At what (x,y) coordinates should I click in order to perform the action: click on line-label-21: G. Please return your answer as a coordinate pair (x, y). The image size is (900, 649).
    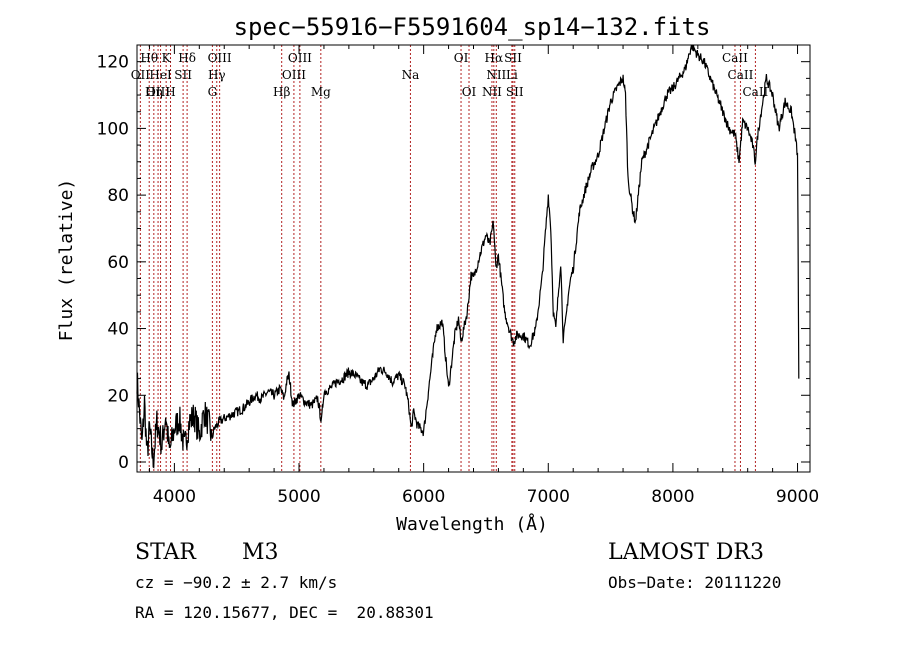
    Looking at the image, I should click on (213, 92).